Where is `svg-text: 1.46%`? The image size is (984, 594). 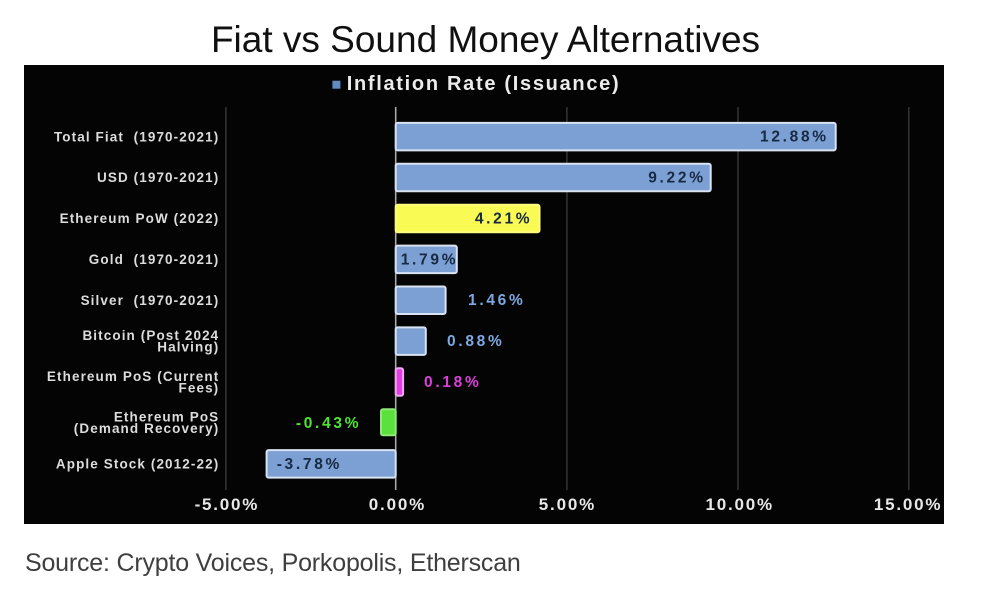 svg-text: 1.46% is located at coordinates (496, 300).